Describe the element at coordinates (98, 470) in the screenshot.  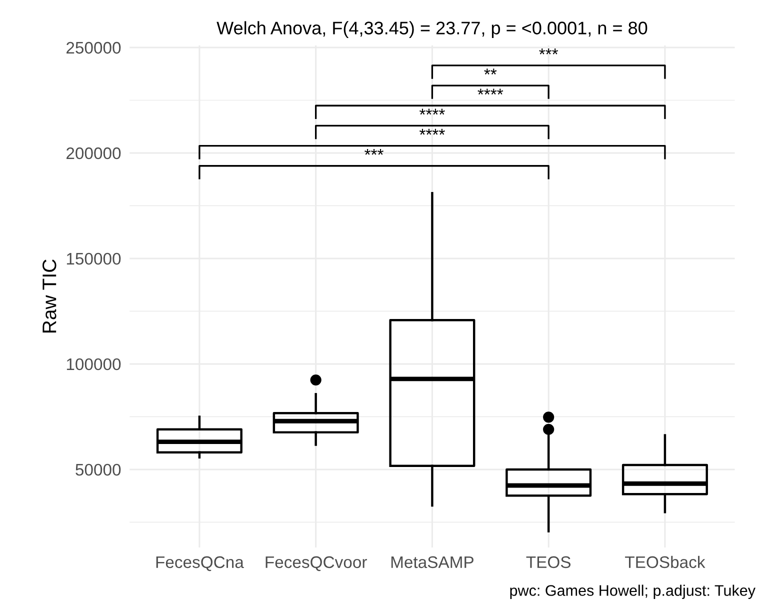
I see `y-tick-label: 50000` at that location.